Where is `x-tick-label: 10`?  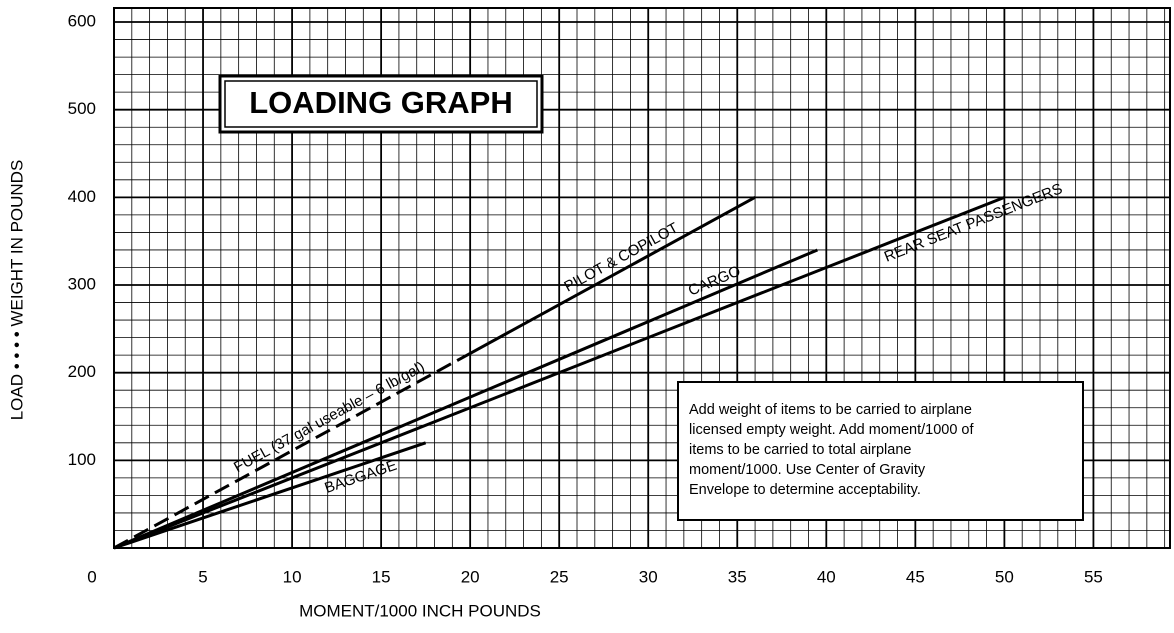
x-tick-label: 10 is located at coordinates (292, 576).